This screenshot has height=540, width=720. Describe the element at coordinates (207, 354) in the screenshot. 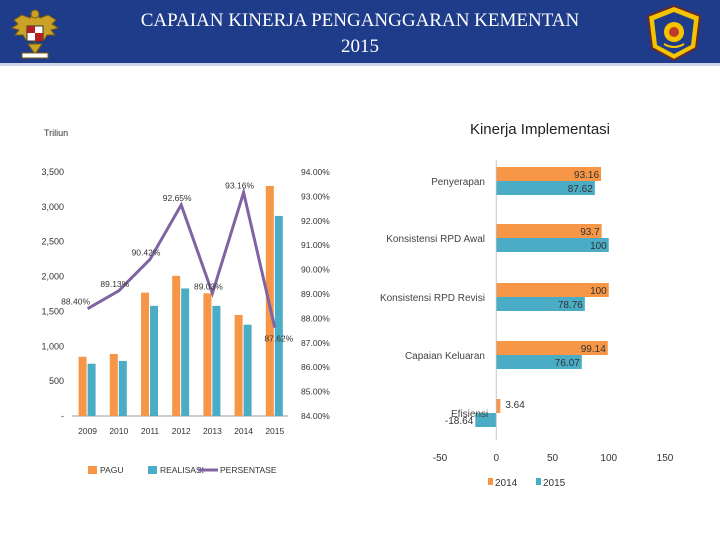

I see `bar-pagu-2013` at that location.